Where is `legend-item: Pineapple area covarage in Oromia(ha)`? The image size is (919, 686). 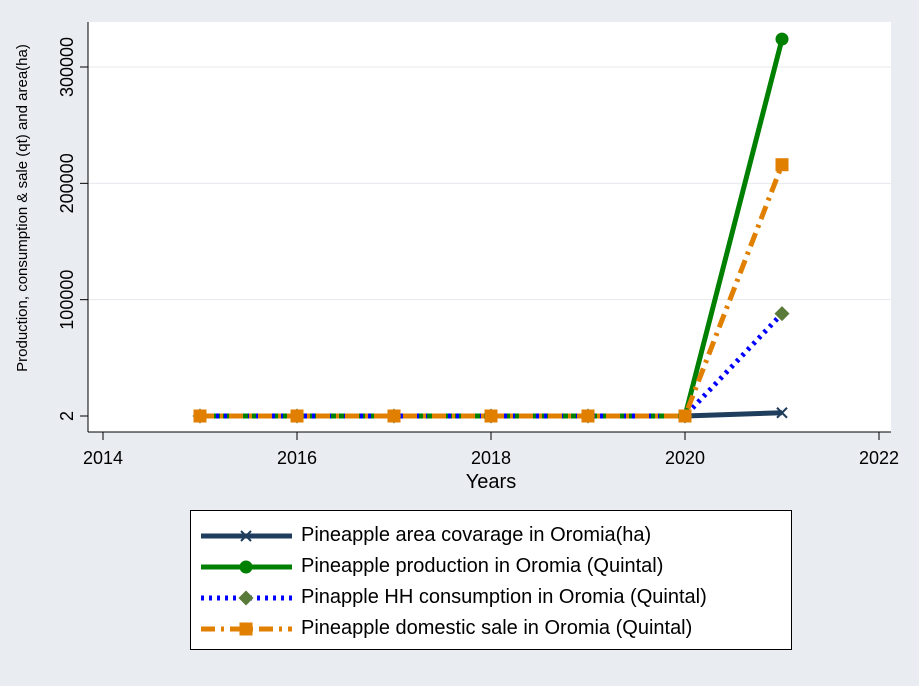 legend-item: Pineapple area covarage in Oromia(ha) is located at coordinates (491, 536).